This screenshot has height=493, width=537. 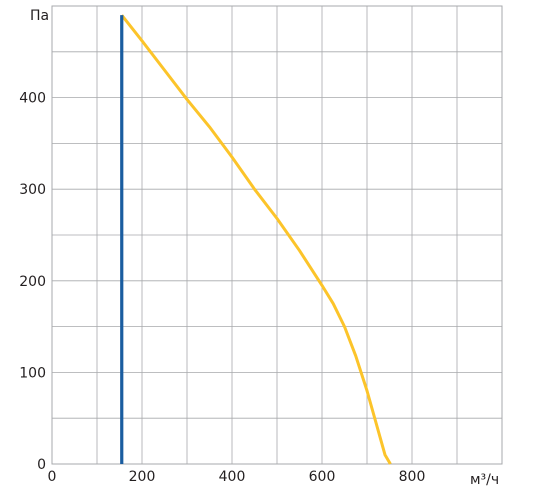 What do you see at coordinates (484, 480) in the screenshot?
I see `x-axis-unit: м³/ч` at bounding box center [484, 480].